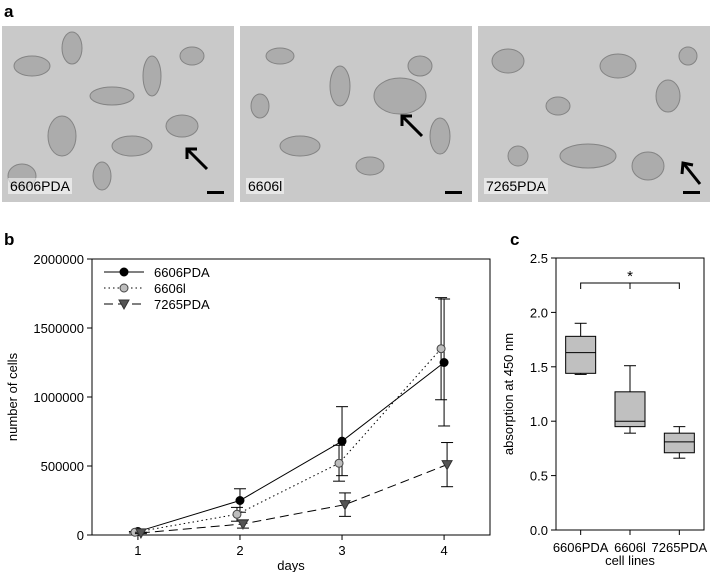 The image size is (710, 572). What do you see at coordinates (265, 186) in the screenshot?
I see `micrograph-label: 6606l` at bounding box center [265, 186].